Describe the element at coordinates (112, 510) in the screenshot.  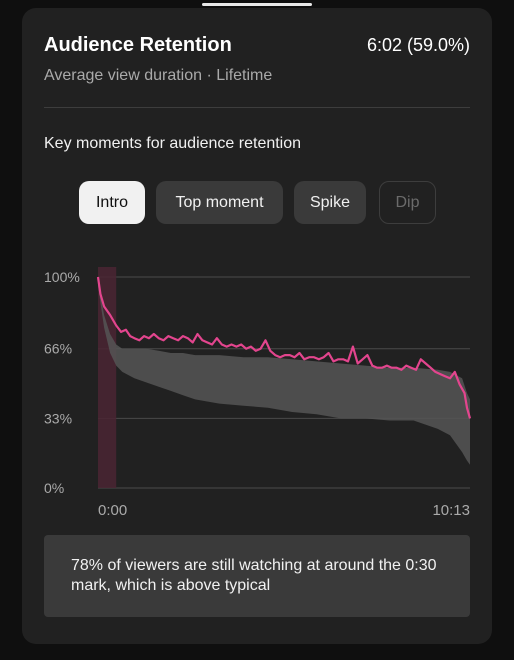
I see `x-tick-label: 0:00` at that location.